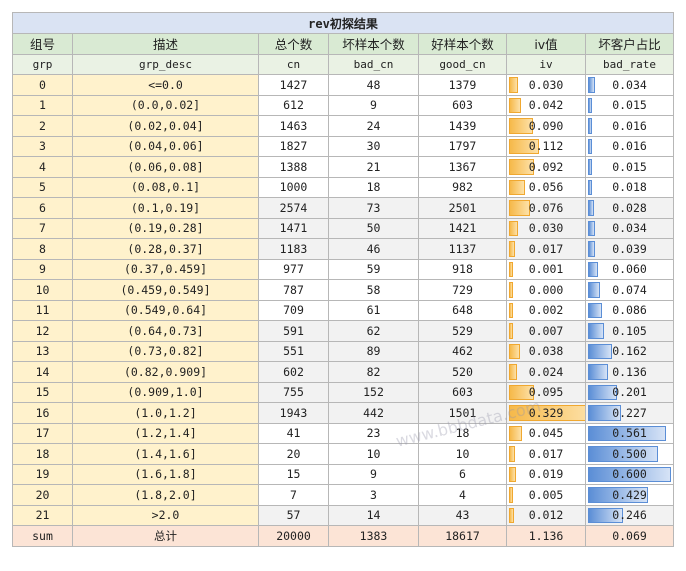  Describe the element at coordinates (373, 269) in the screenshot. I see `cell-bad-cn: 59` at that location.